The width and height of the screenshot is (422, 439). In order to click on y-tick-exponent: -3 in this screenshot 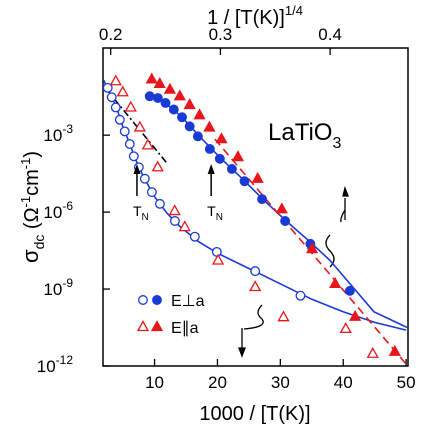, I will do `click(67, 129)`.